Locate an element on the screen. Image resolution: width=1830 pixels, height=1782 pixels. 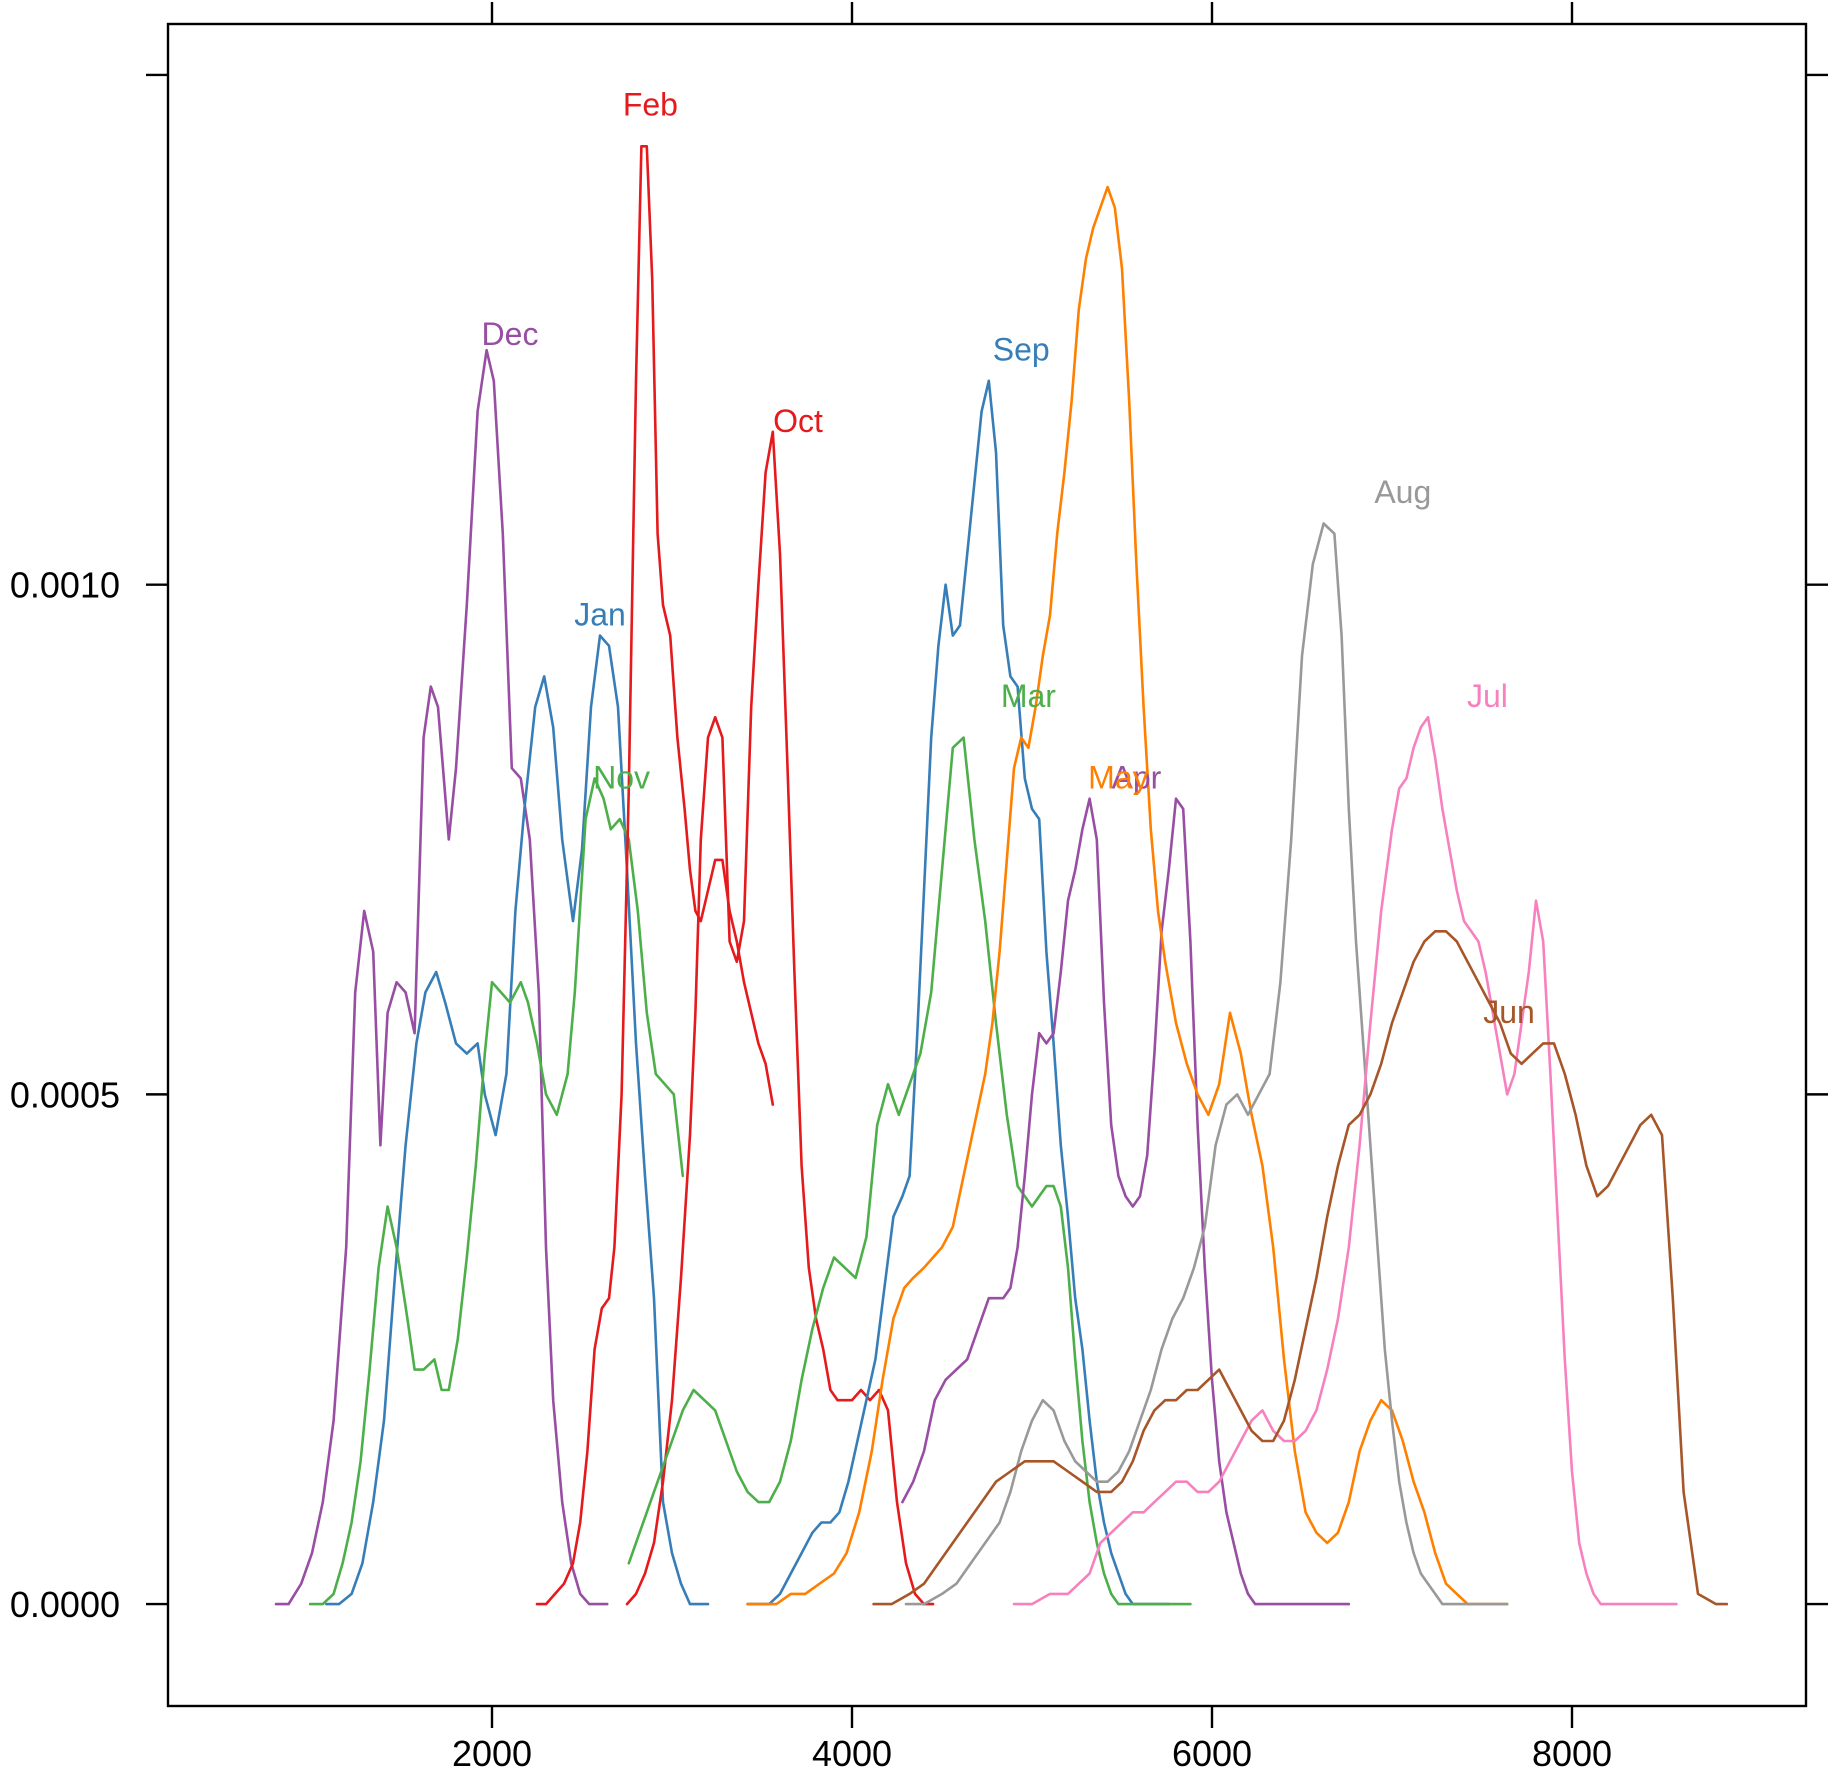
series-label-jul: Jul is located at coordinates (1487, 696).